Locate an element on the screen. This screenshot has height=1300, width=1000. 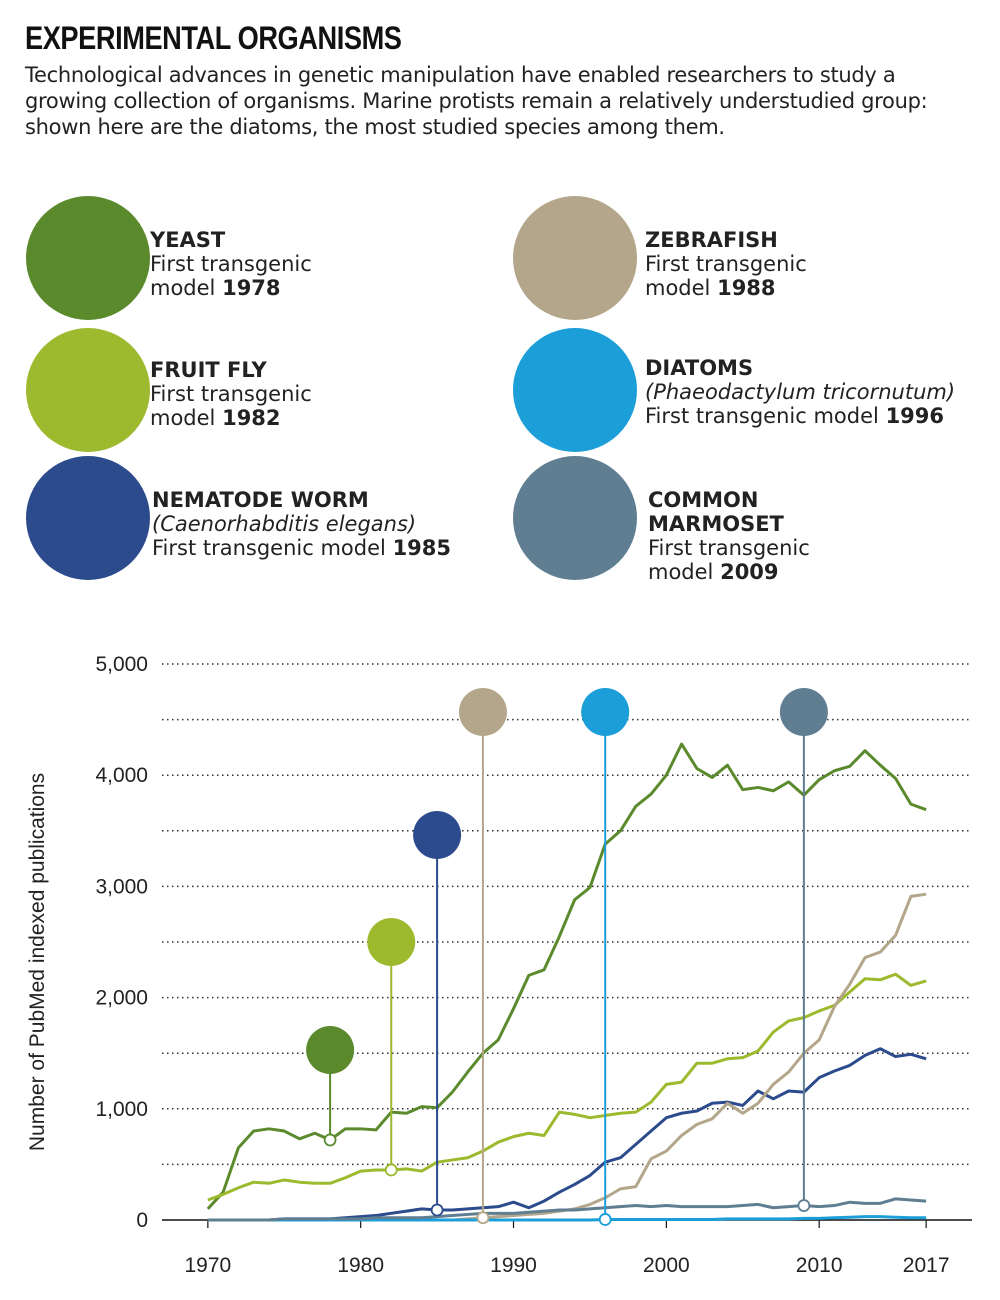
organism-species: (Phaeodactylum tricornutum) is located at coordinates (800, 392).